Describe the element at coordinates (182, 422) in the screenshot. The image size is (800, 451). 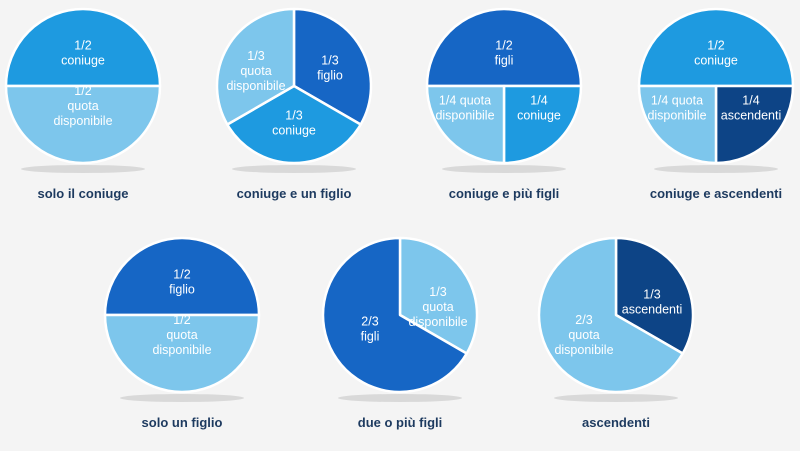
I see `caption-solo-un-figlio: solo un figlio` at that location.